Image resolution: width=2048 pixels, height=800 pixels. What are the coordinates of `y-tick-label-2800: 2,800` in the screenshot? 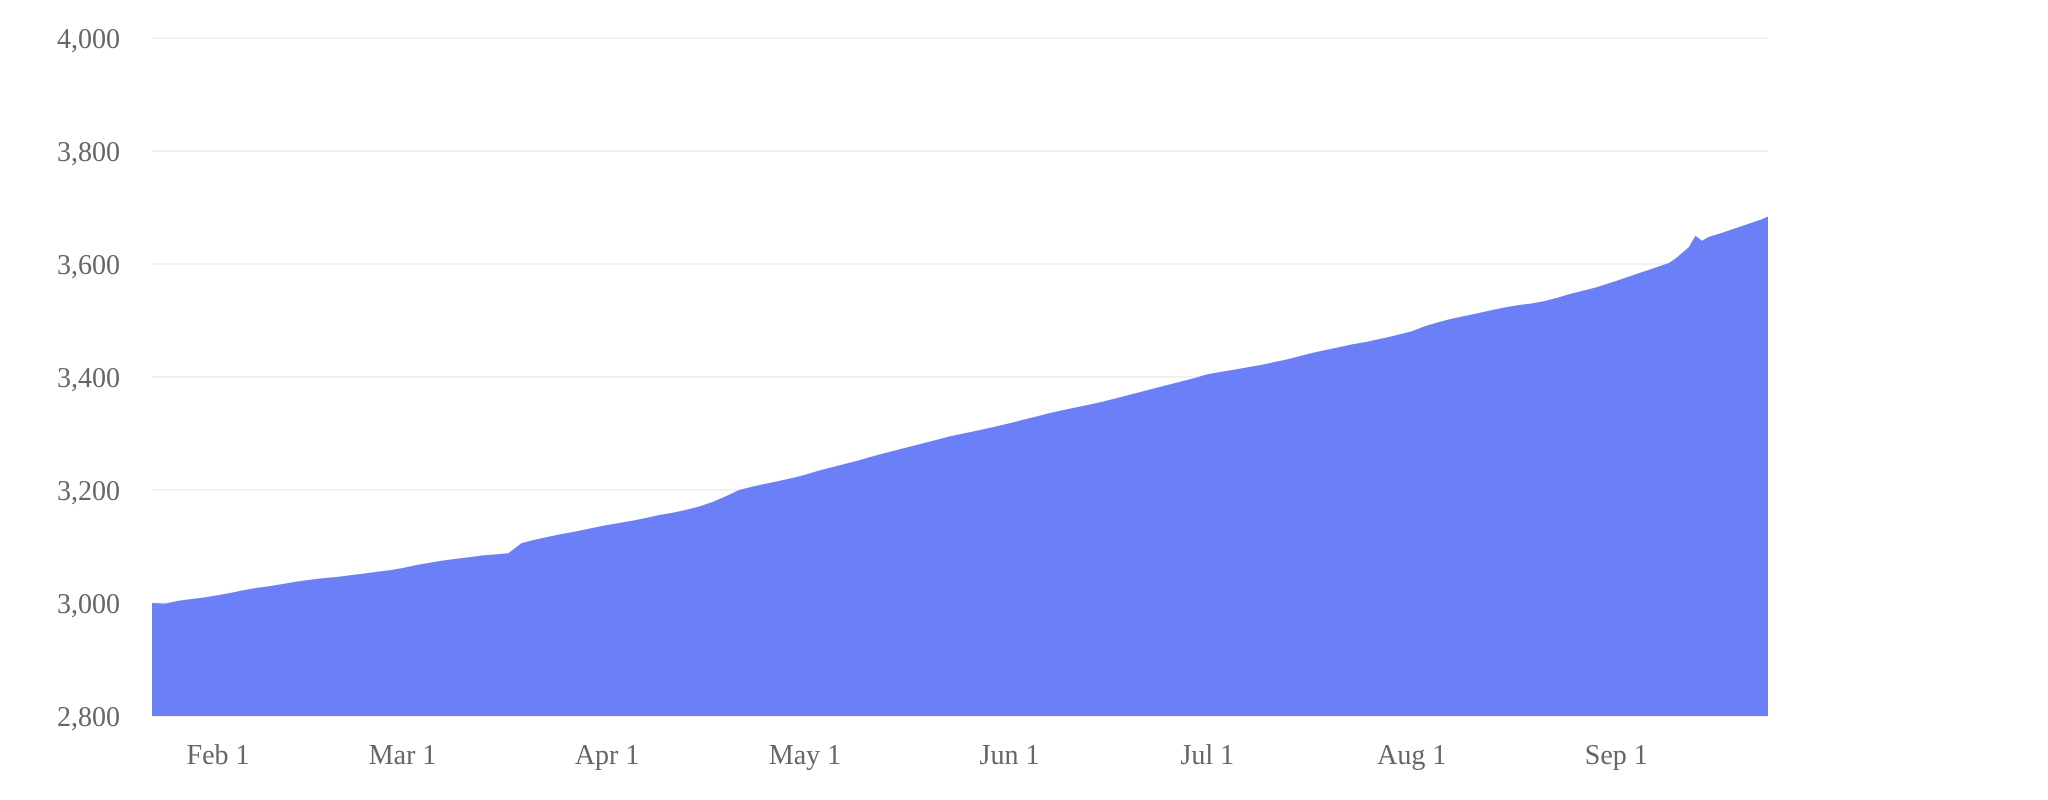 It's located at (88, 717).